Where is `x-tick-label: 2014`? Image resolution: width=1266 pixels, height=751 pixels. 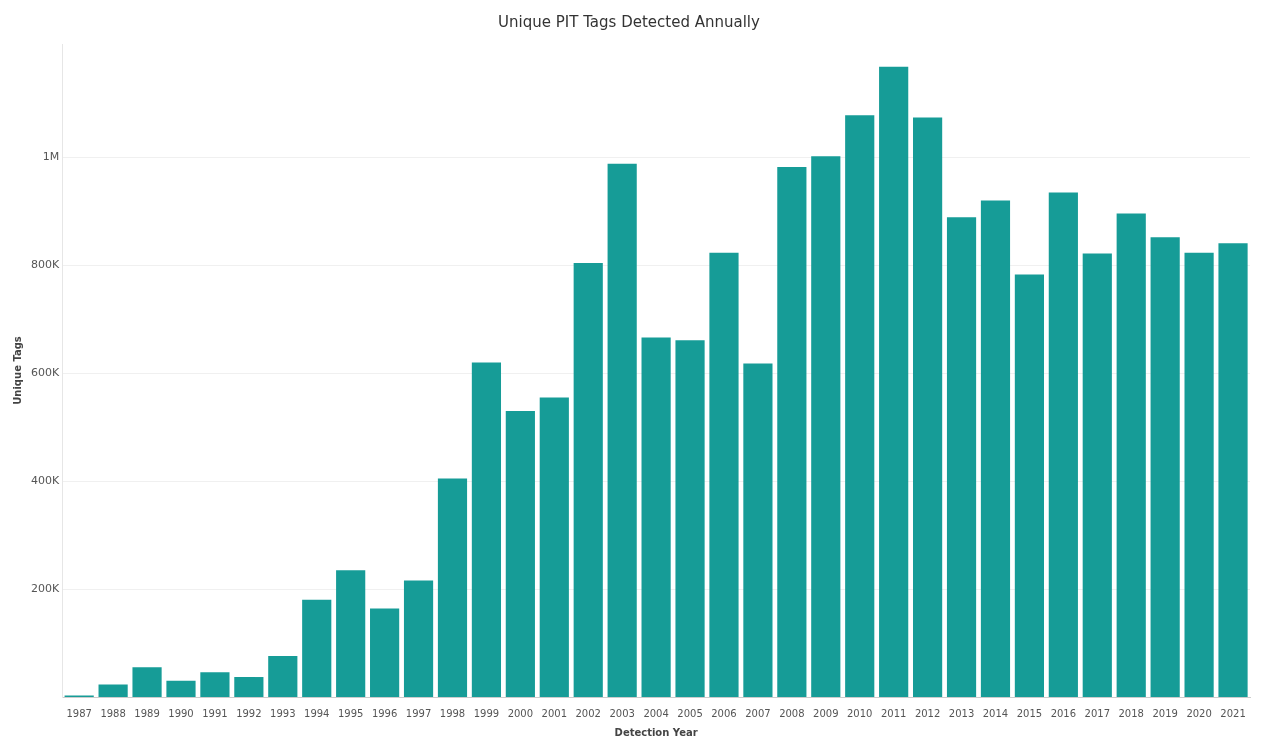 x-tick-label: 2014 is located at coordinates (995, 713).